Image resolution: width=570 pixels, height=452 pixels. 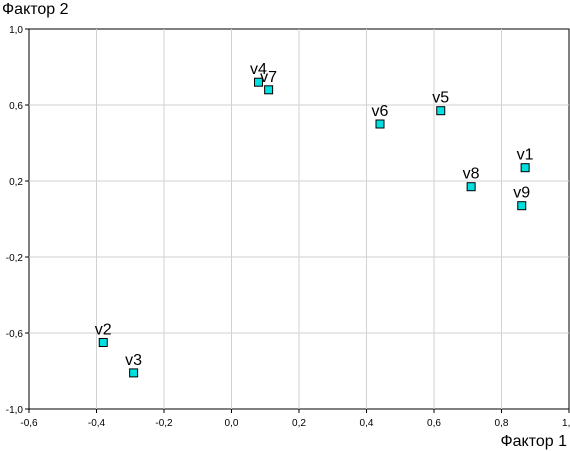 I want to click on point-marker-v8, so click(x=471, y=187).